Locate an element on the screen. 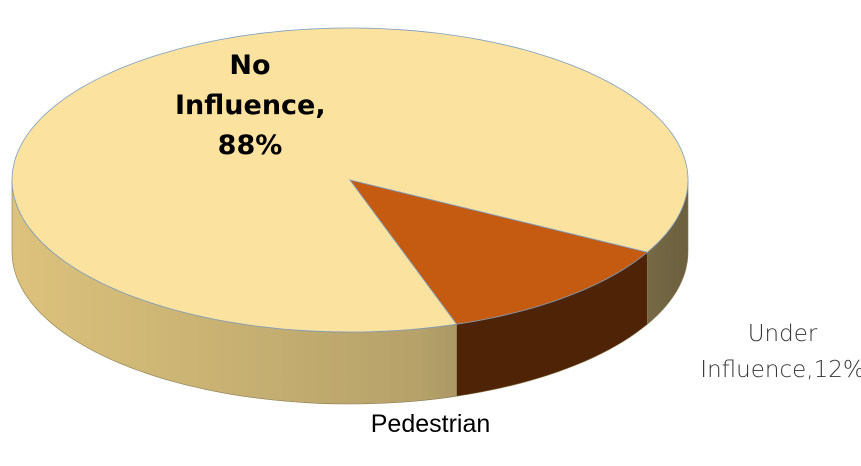  slice-value-label: 12% is located at coordinates (837, 370).